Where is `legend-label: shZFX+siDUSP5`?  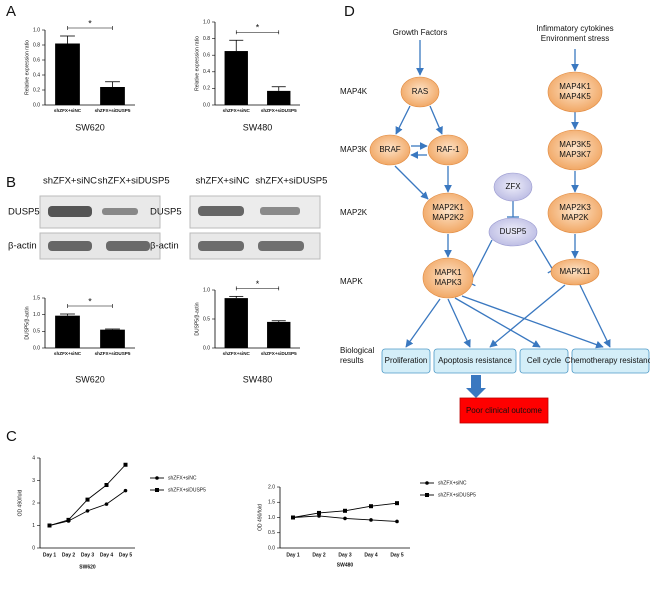 legend-label: shZFX+siDUSP5 is located at coordinates (187, 490).